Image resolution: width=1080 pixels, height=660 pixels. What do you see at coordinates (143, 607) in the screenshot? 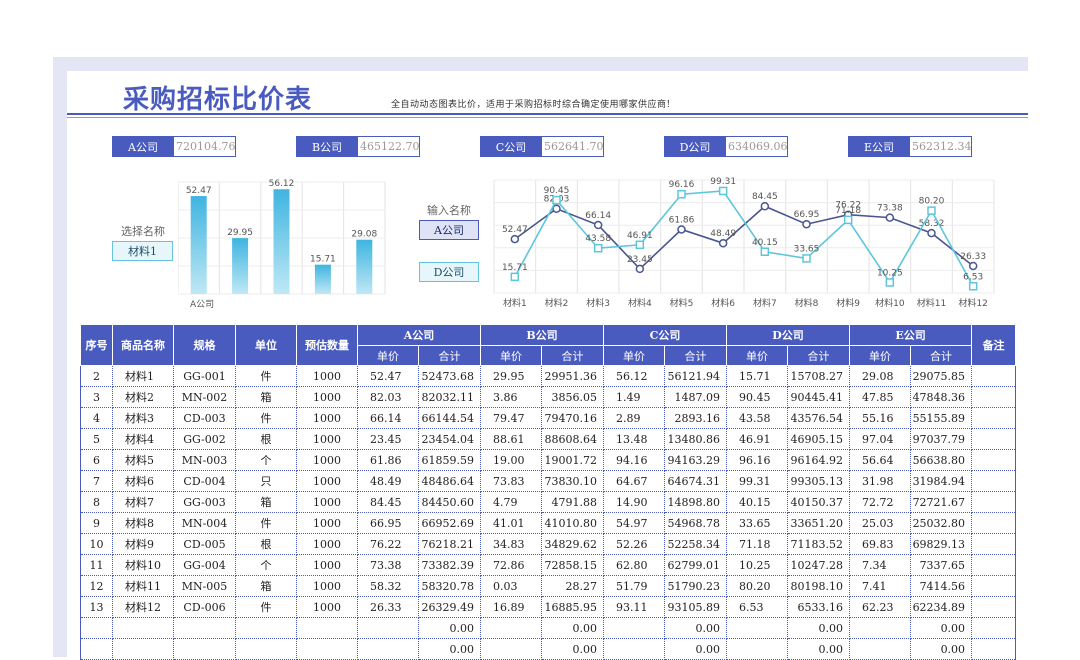
I see `table-cell: 材料12` at bounding box center [143, 607].